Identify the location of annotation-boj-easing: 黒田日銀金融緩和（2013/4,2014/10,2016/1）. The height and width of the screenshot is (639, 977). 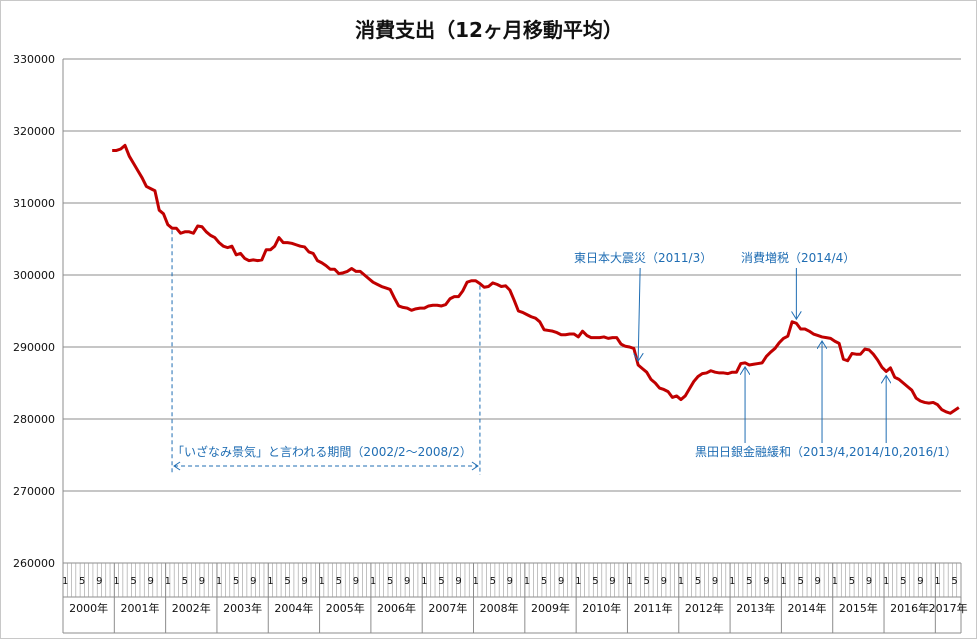
(826, 451).